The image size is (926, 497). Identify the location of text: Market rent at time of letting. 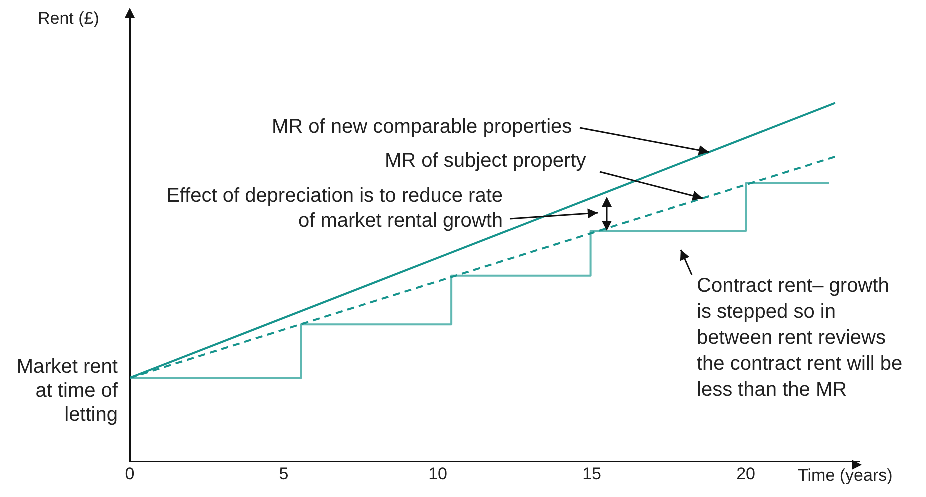
(67, 391).